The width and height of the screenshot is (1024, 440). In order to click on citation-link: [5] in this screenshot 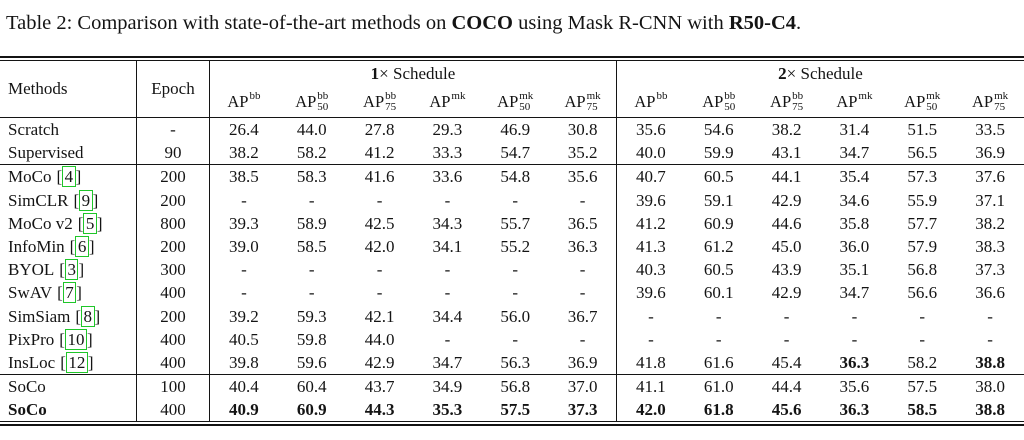, I will do `click(90, 223)`.